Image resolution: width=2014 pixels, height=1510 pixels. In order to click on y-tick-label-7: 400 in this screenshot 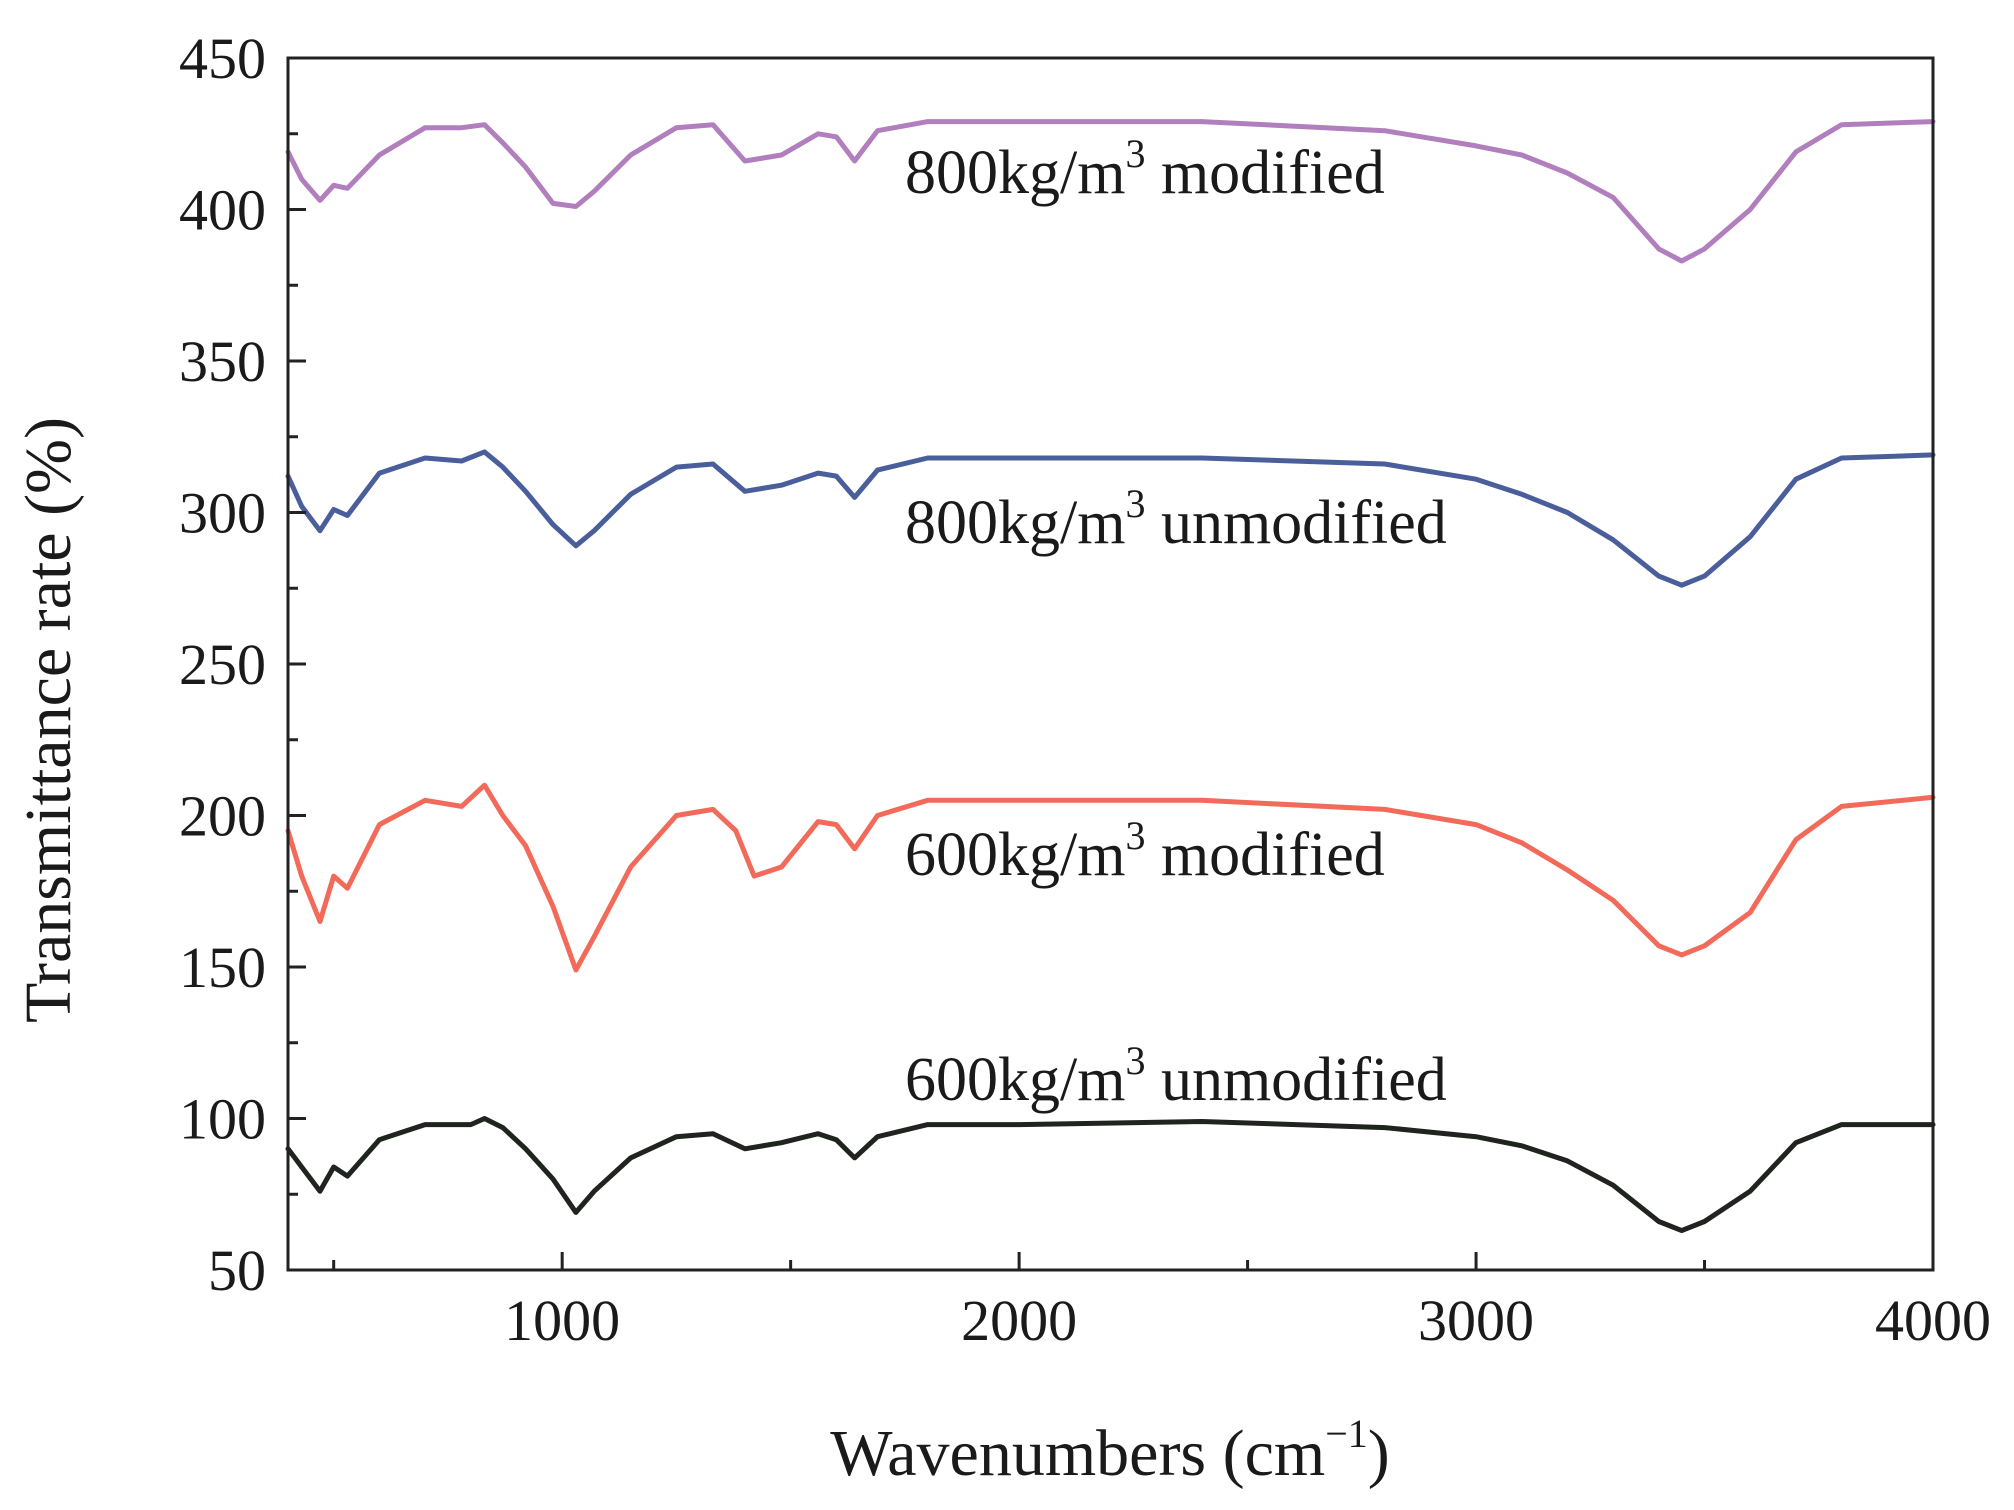, I will do `click(222, 210)`.